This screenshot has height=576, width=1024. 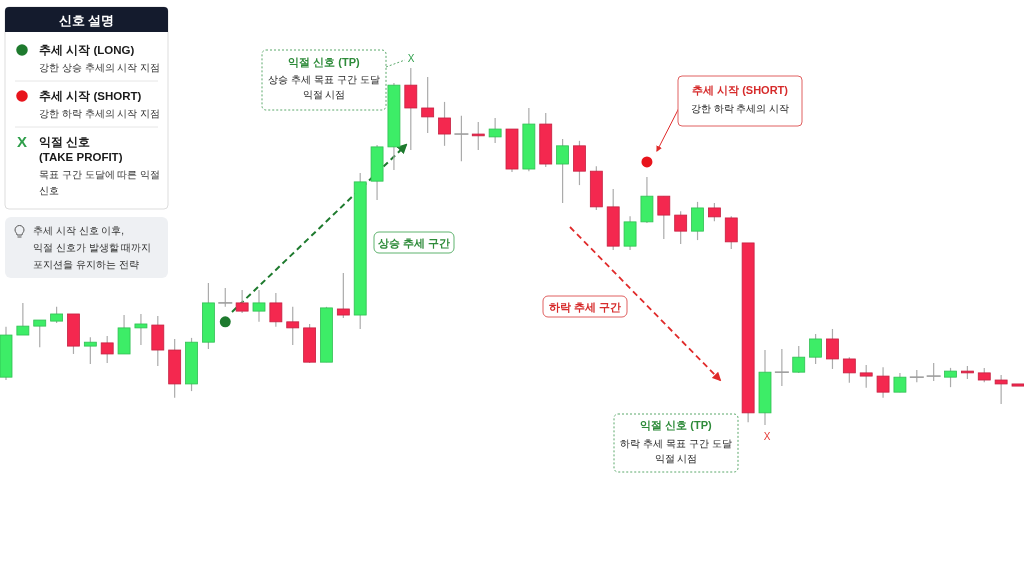 What do you see at coordinates (324, 78) in the screenshot?
I see `annotation: 익절 신호 (TP) 상승 추세 목표 구간 도달 익절 시점` at bounding box center [324, 78].